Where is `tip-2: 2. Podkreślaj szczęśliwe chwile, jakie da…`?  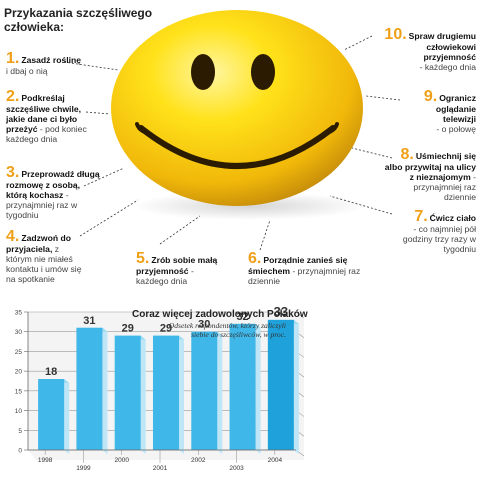 tip-2: 2. Podkreślaj szczęśliwe chwile, jakie da… is located at coordinates (50, 116).